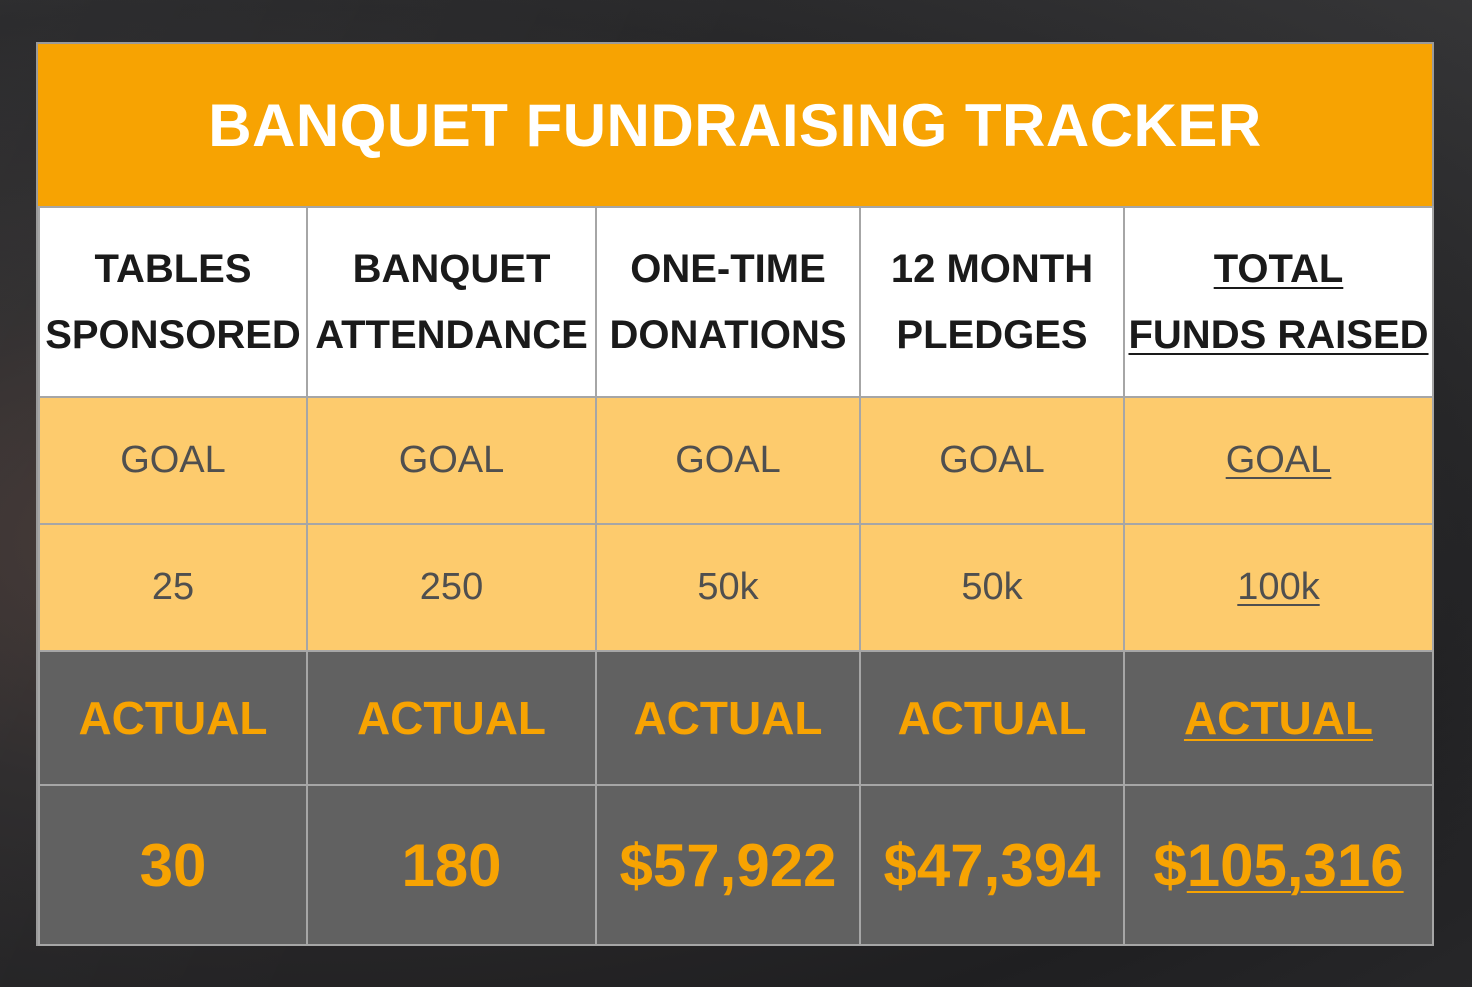  Describe the element at coordinates (1278, 718) in the screenshot. I see `actual-label-total: ACTUAL` at that location.